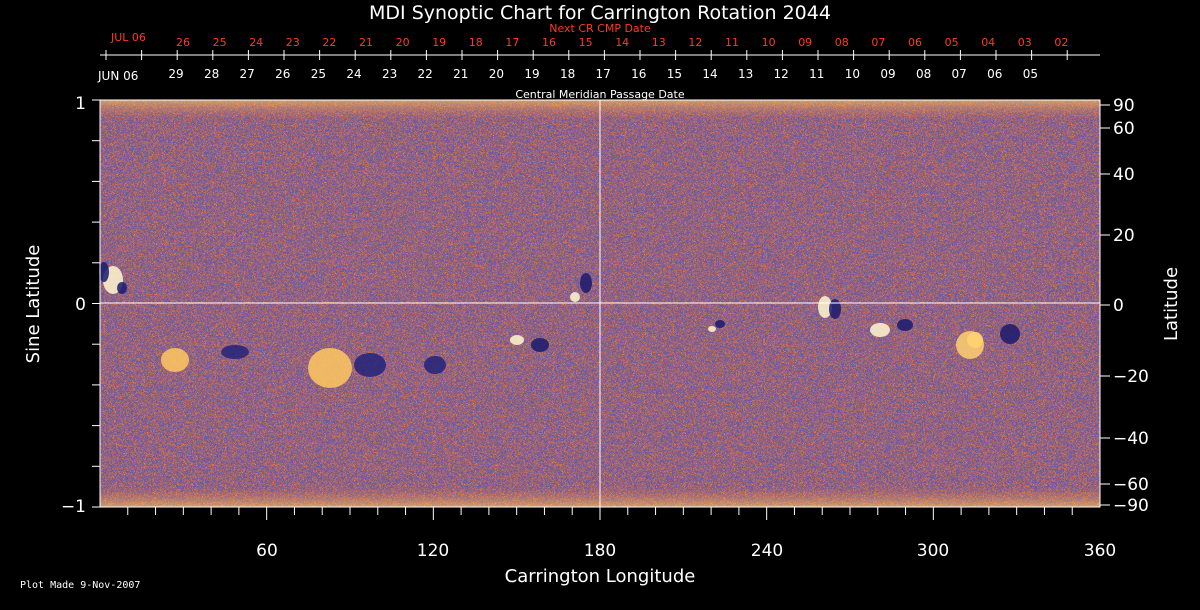  Describe the element at coordinates (988, 42) in the screenshot. I see `next-cr-day: 04` at that location.